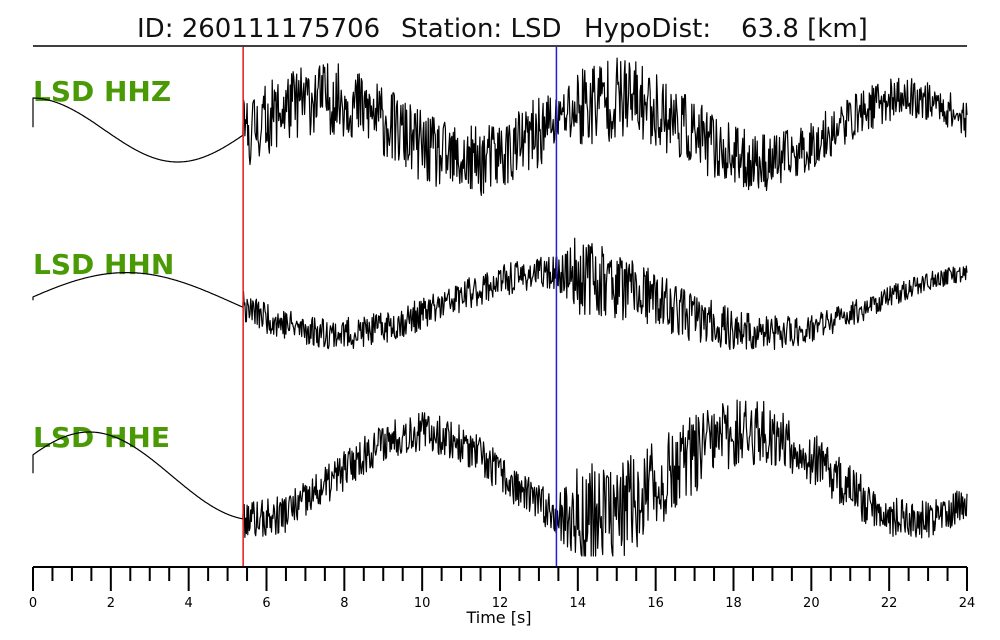 This screenshot has height=640, width=1000. What do you see at coordinates (344, 603) in the screenshot?
I see `tick-label: 8` at bounding box center [344, 603].